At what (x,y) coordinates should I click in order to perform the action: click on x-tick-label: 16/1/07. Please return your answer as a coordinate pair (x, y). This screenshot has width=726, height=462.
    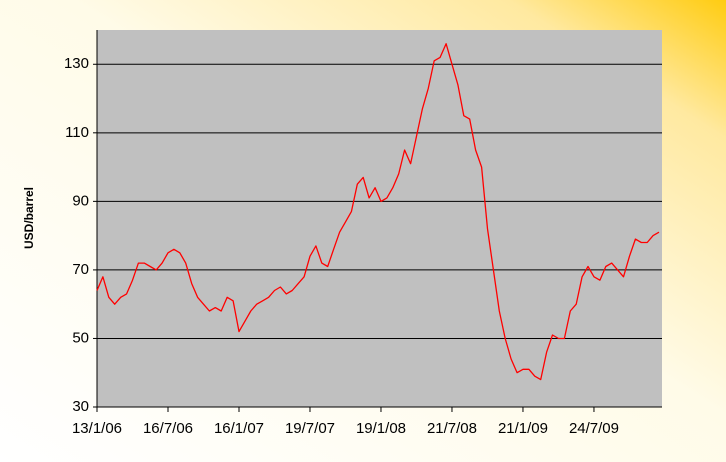
    Looking at the image, I should click on (239, 428).